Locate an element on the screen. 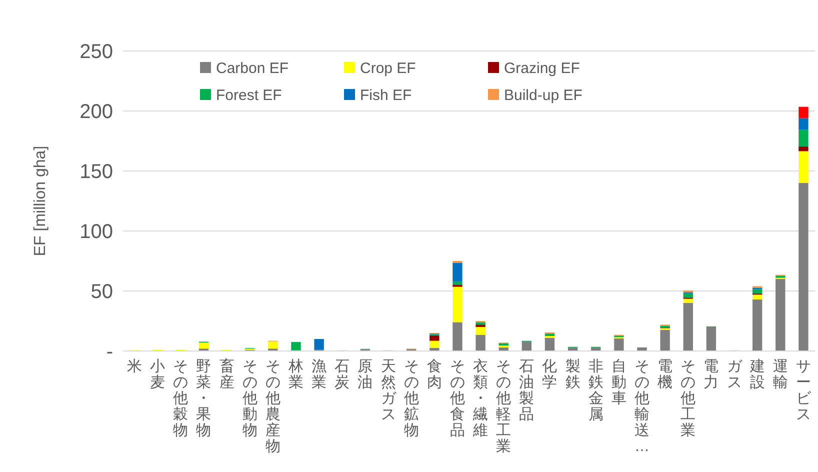 The height and width of the screenshot is (472, 818). x-tick-label: 非鉄金属 is located at coordinates (596, 390).